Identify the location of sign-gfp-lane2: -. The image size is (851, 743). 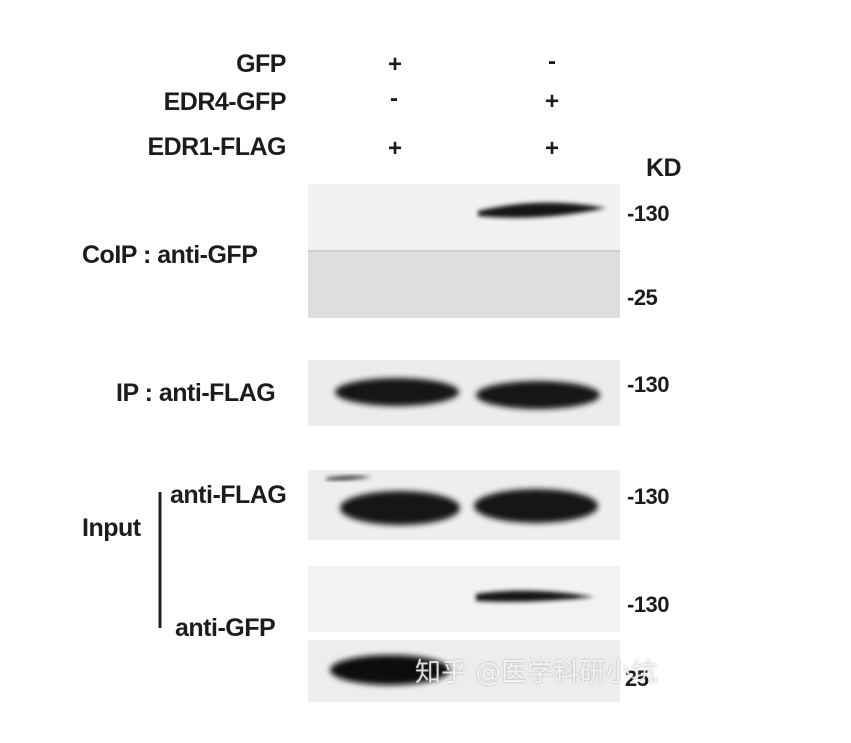
(552, 61).